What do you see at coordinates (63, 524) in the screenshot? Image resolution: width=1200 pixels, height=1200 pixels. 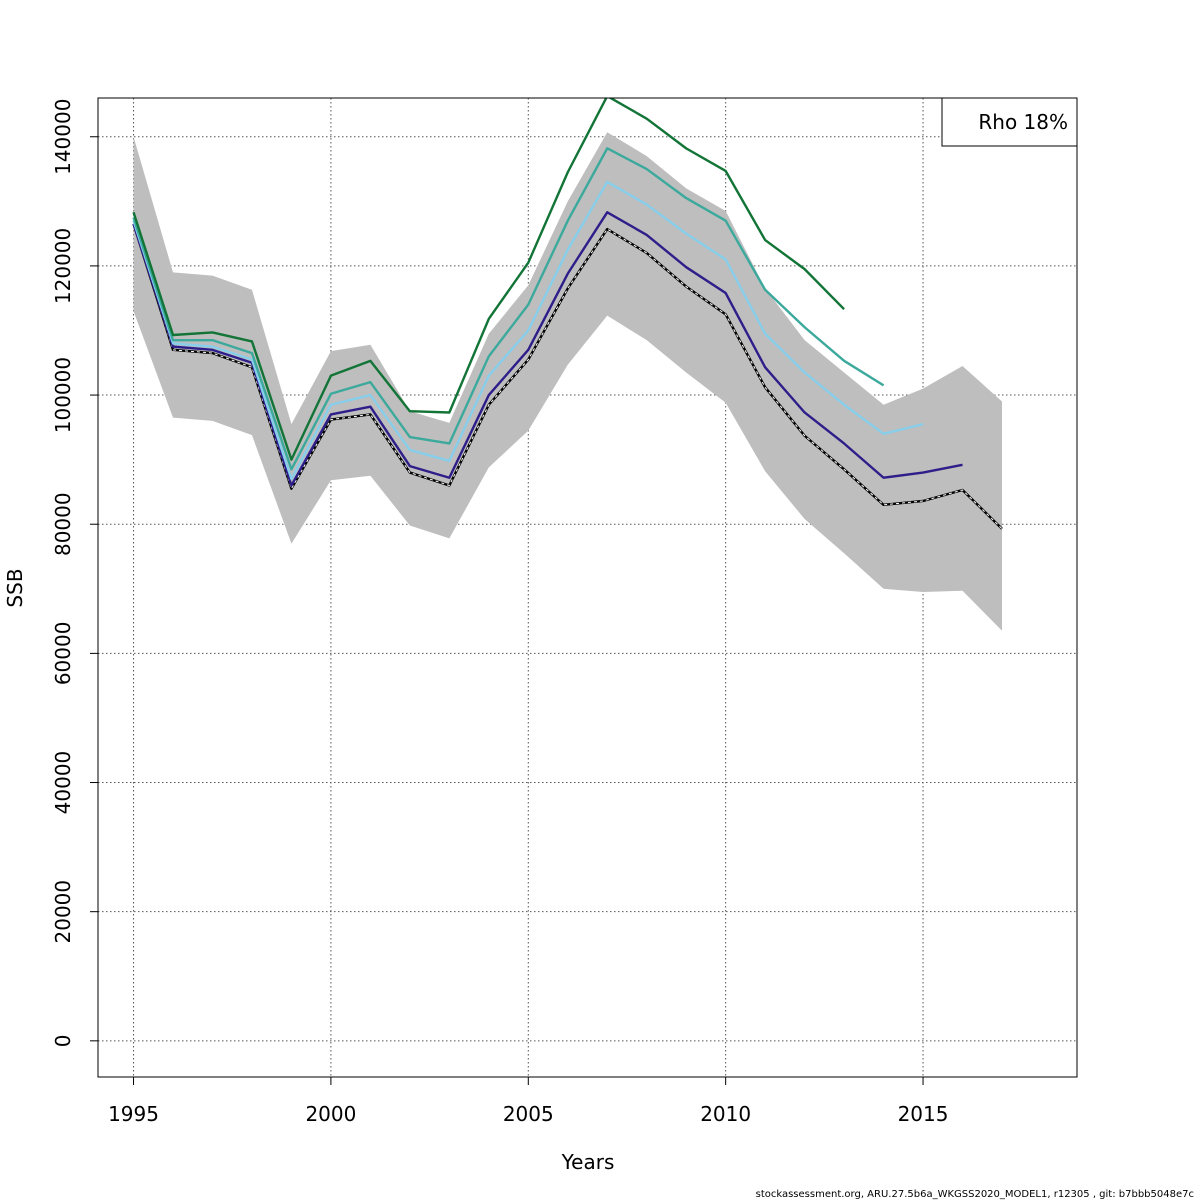 I see `y-tick-label: 80000` at bounding box center [63, 524].